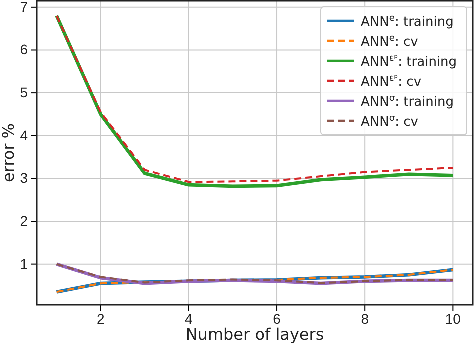 This screenshot has height=348, width=474. Describe the element at coordinates (24, 264) in the screenshot. I see `y-tick-label: 1` at that location.